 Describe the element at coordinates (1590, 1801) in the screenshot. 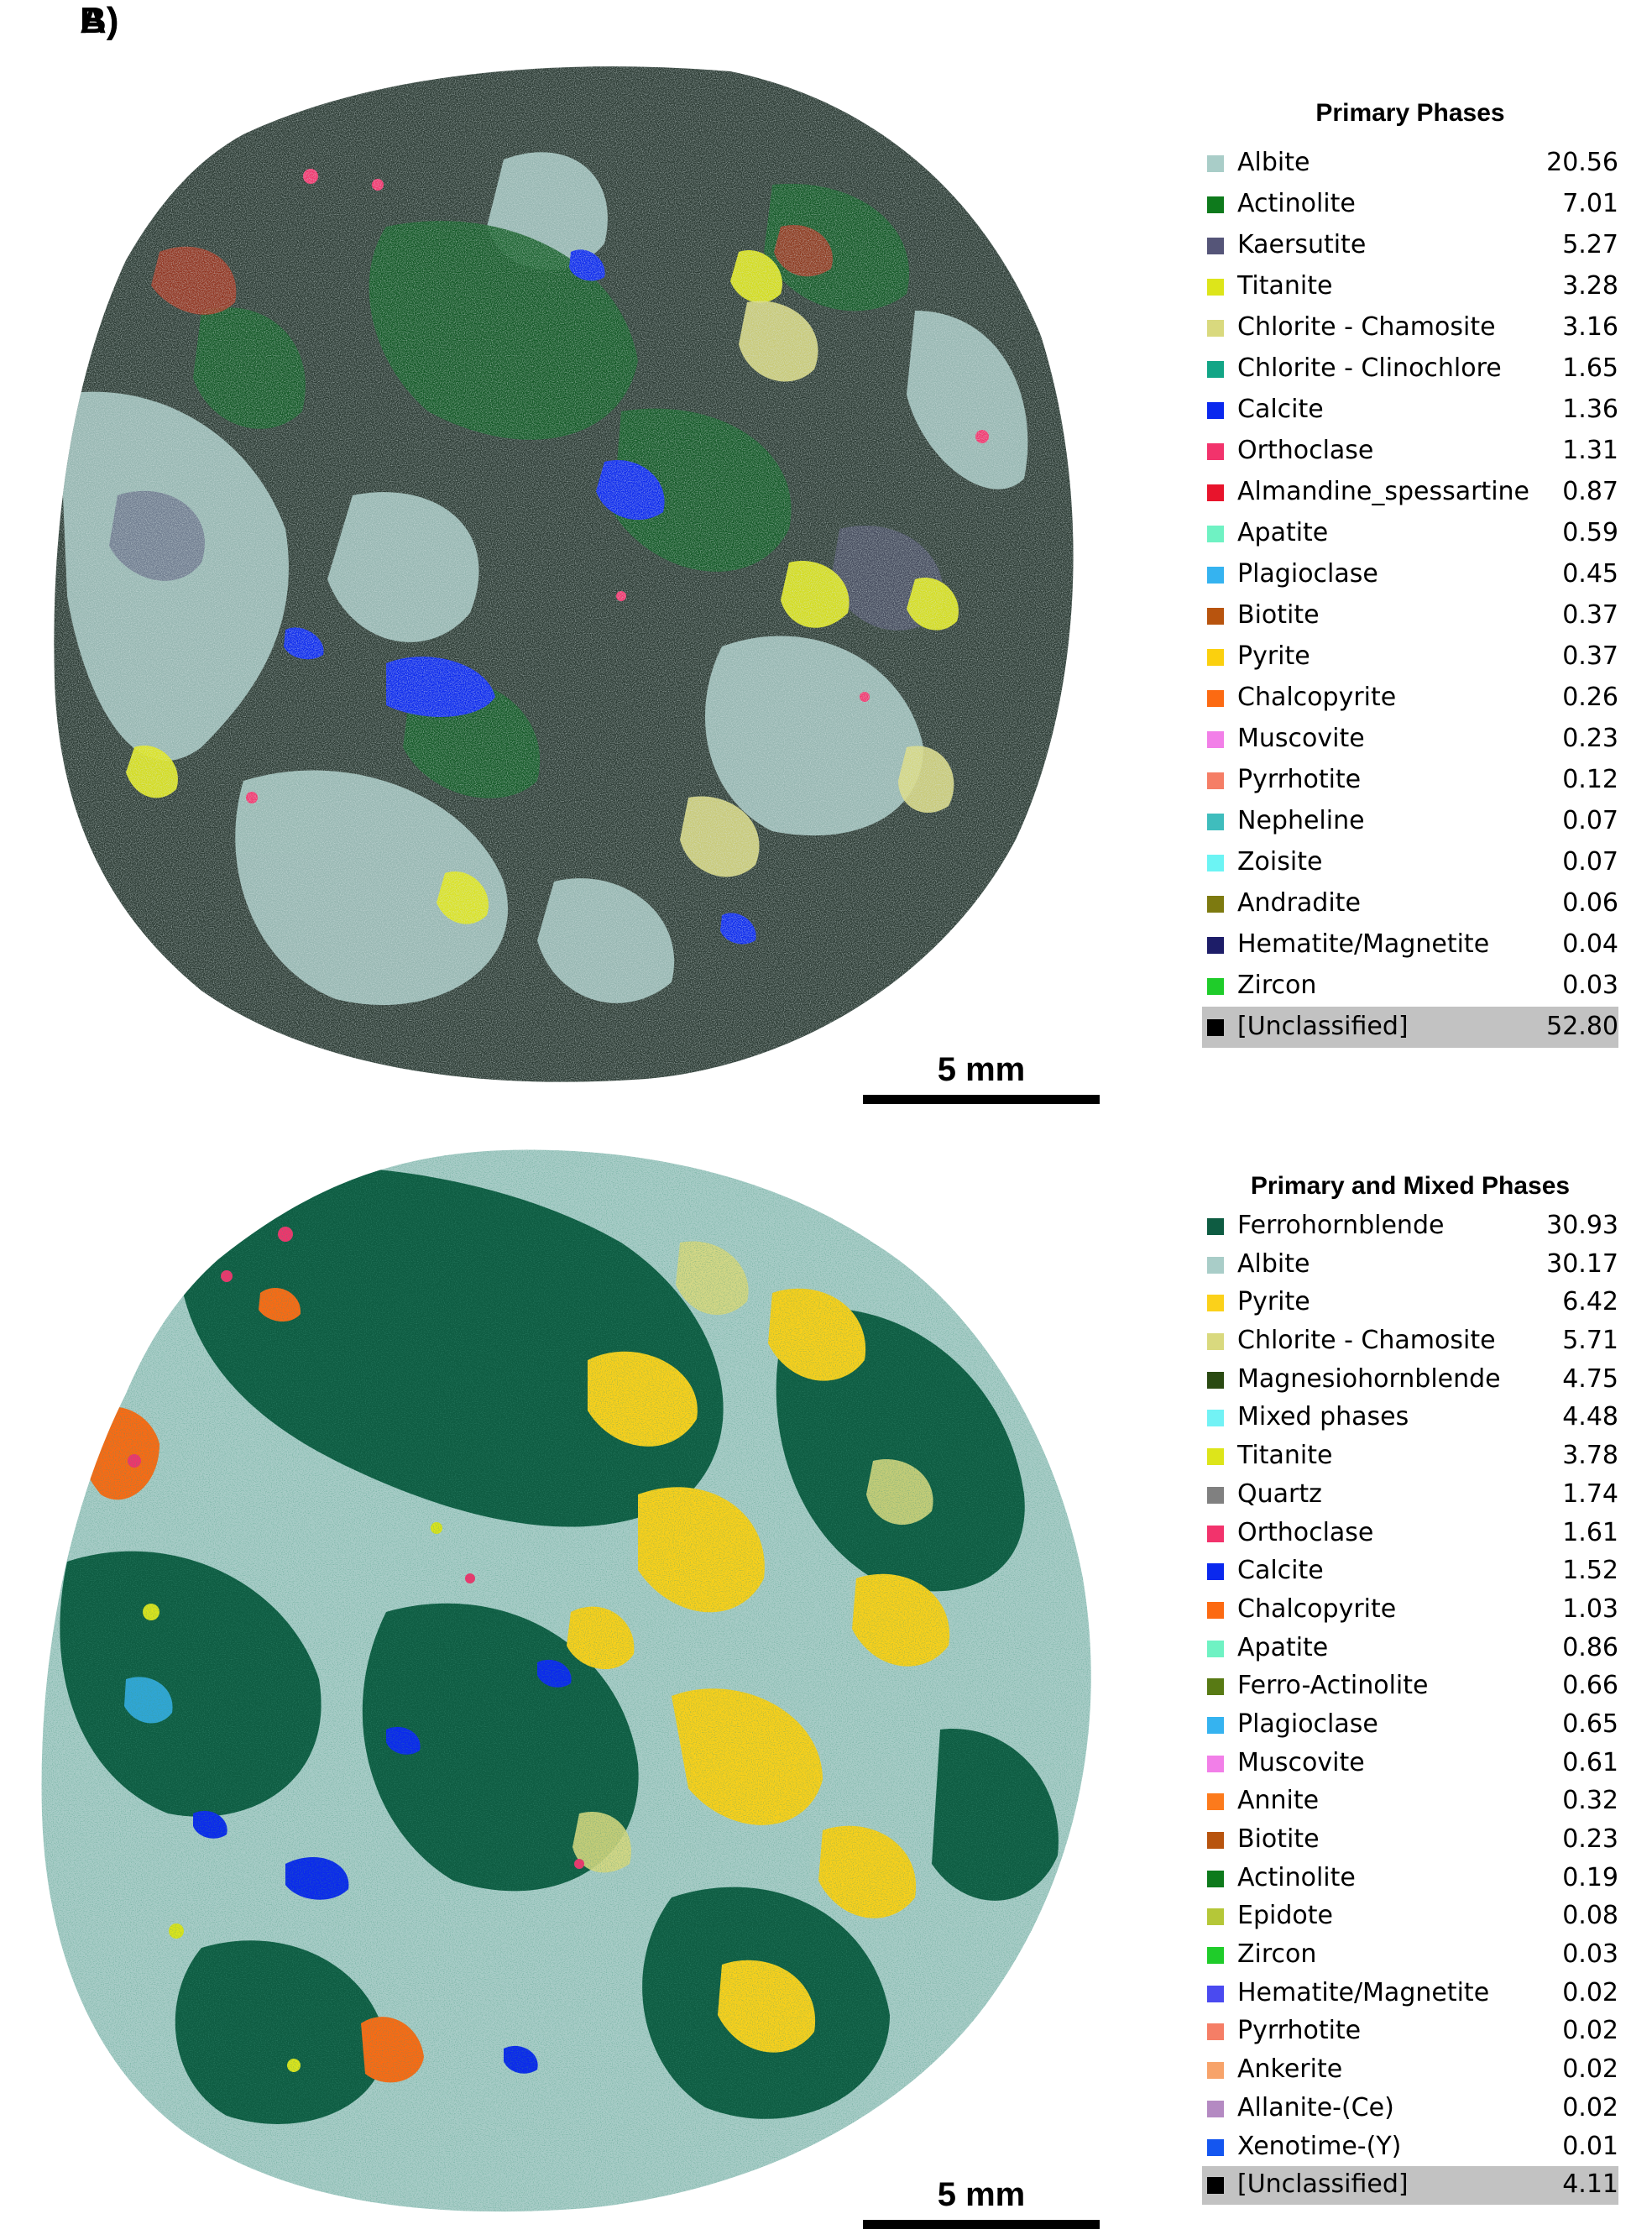

I see `legend-item-value: 0.32` at that location.